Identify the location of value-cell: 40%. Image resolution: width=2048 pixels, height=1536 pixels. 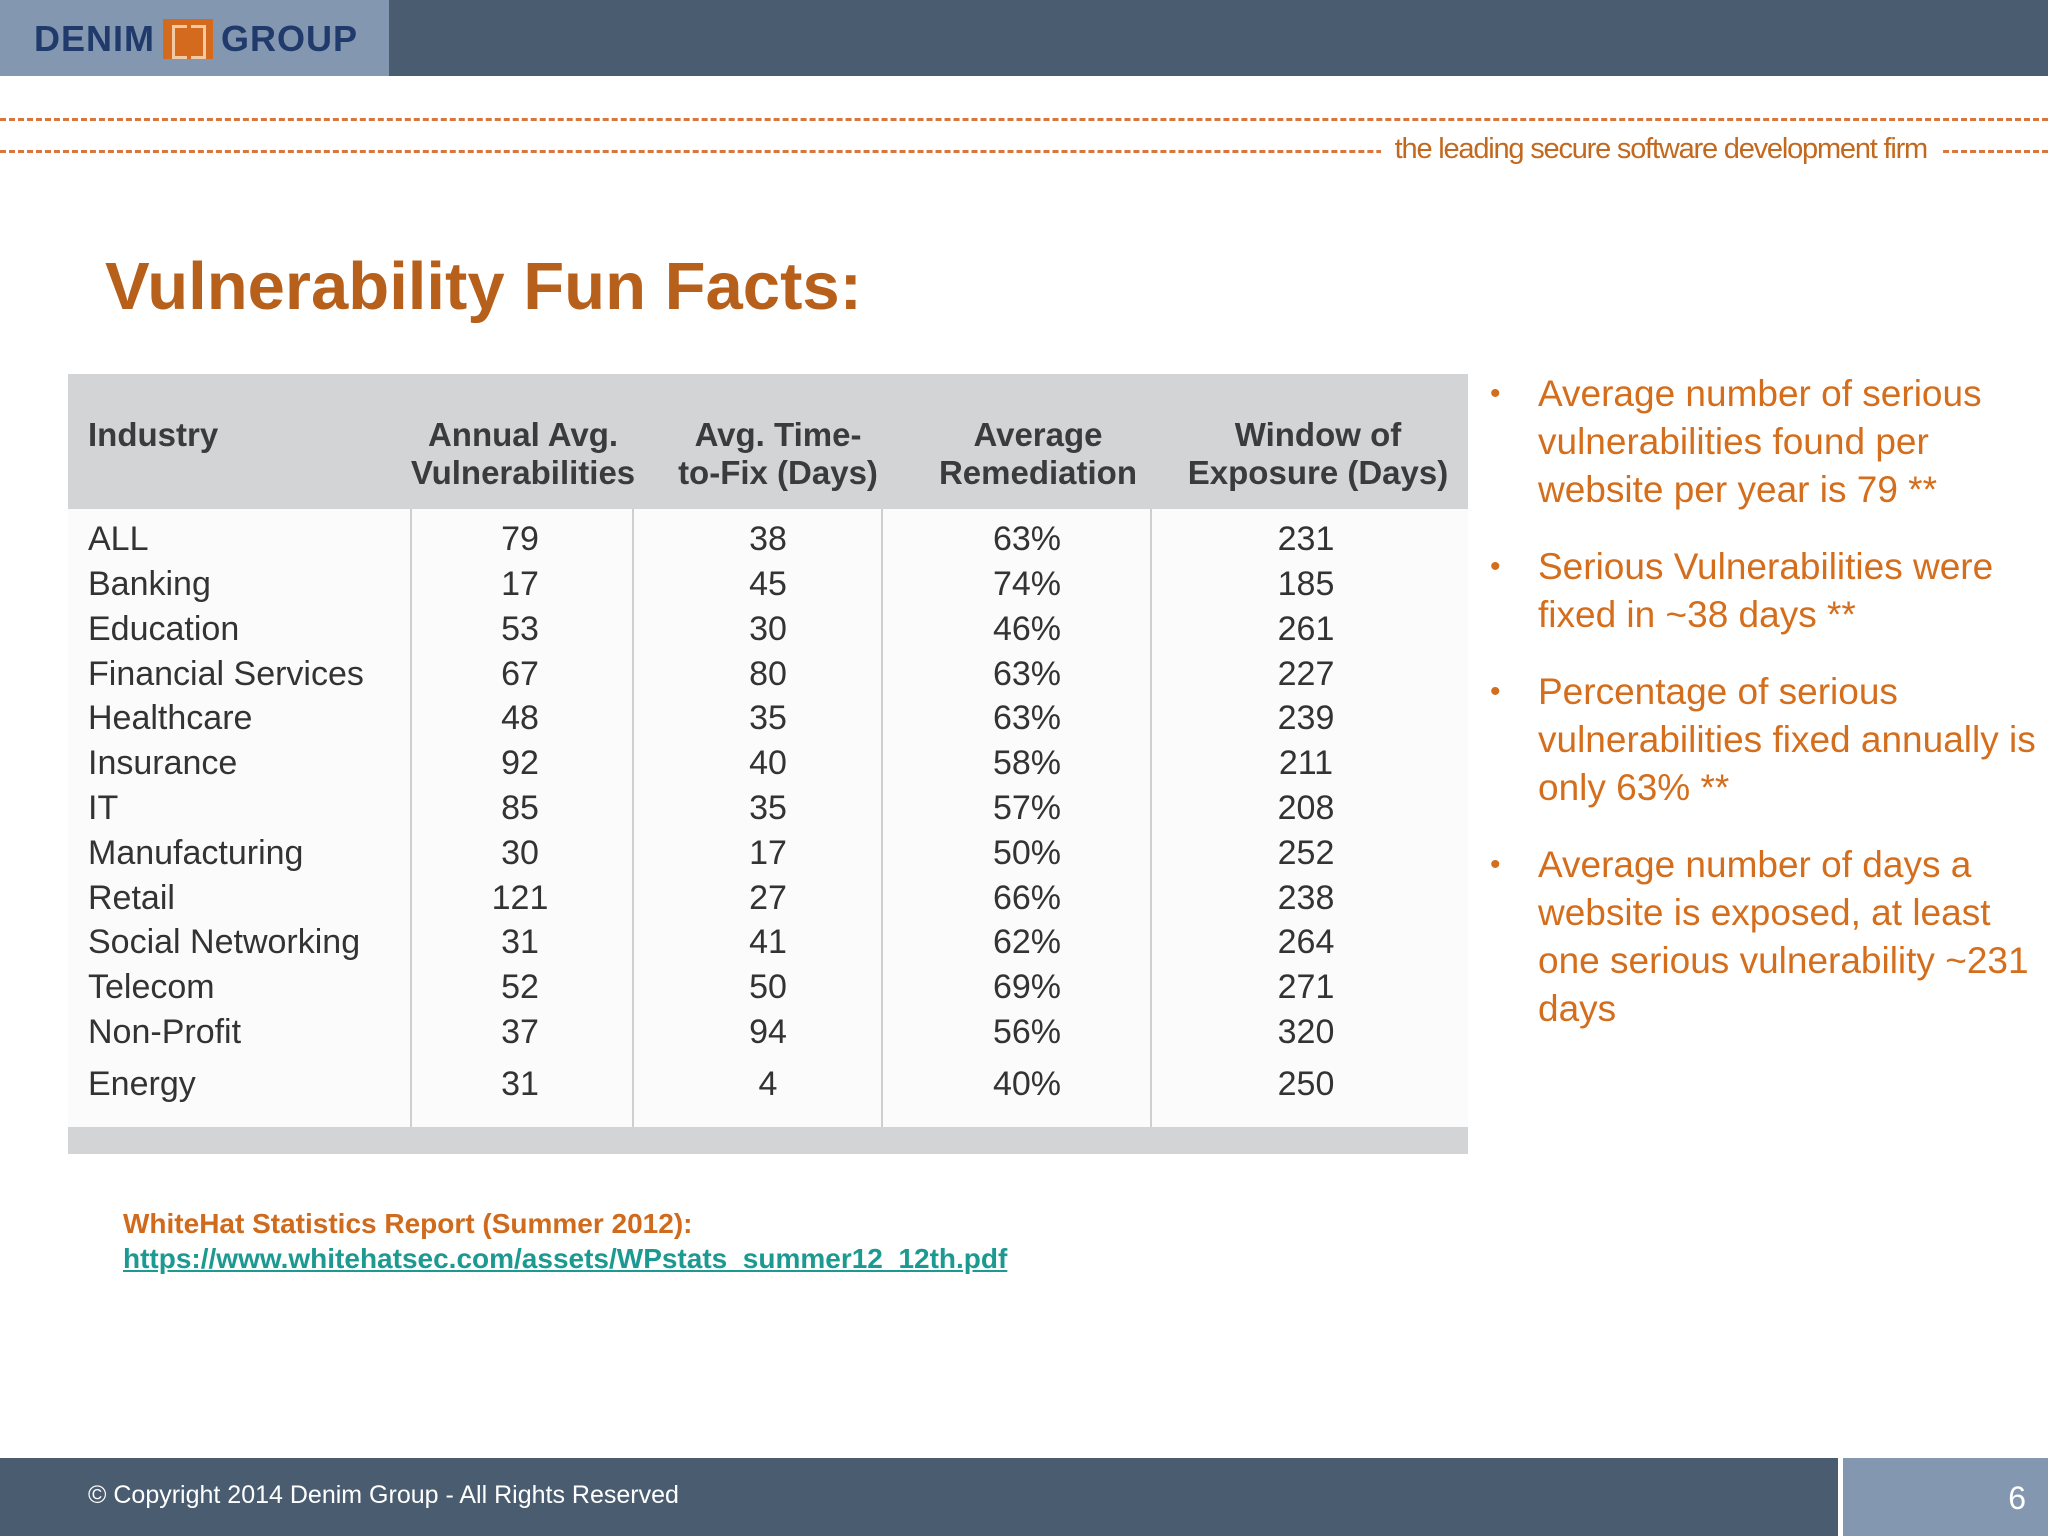
(1027, 1084).